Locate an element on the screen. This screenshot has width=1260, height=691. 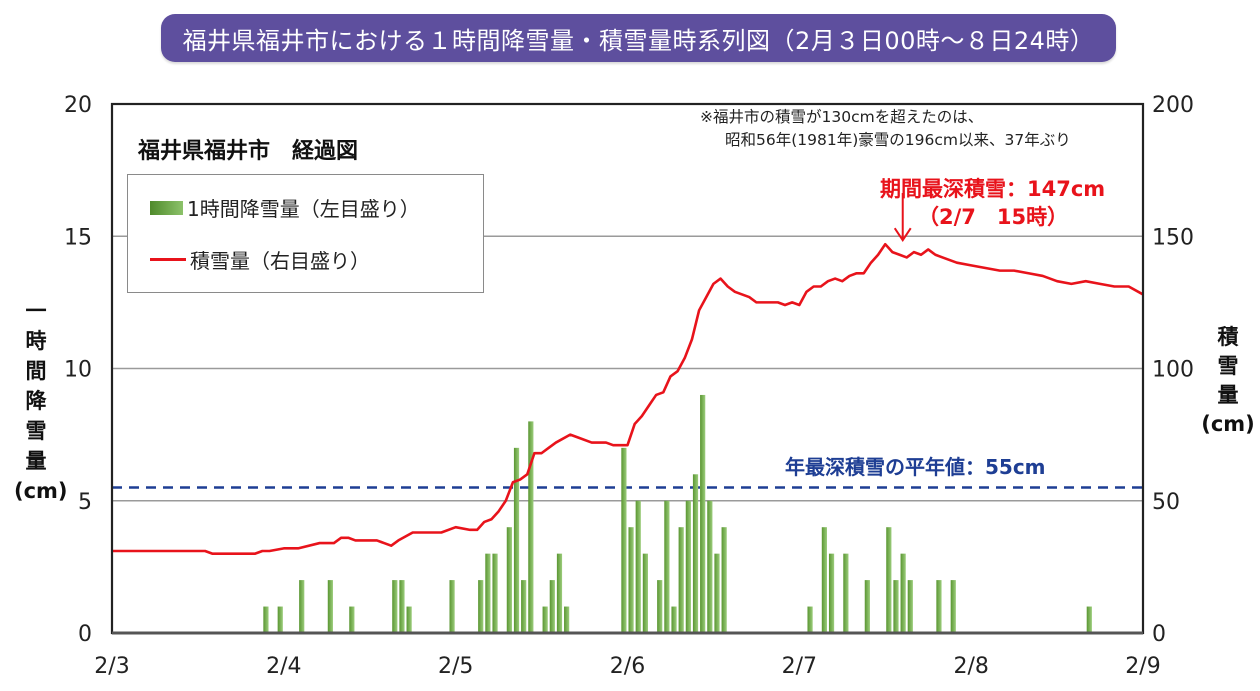
y-right-label-char: 量 is located at coordinates (1228, 395).